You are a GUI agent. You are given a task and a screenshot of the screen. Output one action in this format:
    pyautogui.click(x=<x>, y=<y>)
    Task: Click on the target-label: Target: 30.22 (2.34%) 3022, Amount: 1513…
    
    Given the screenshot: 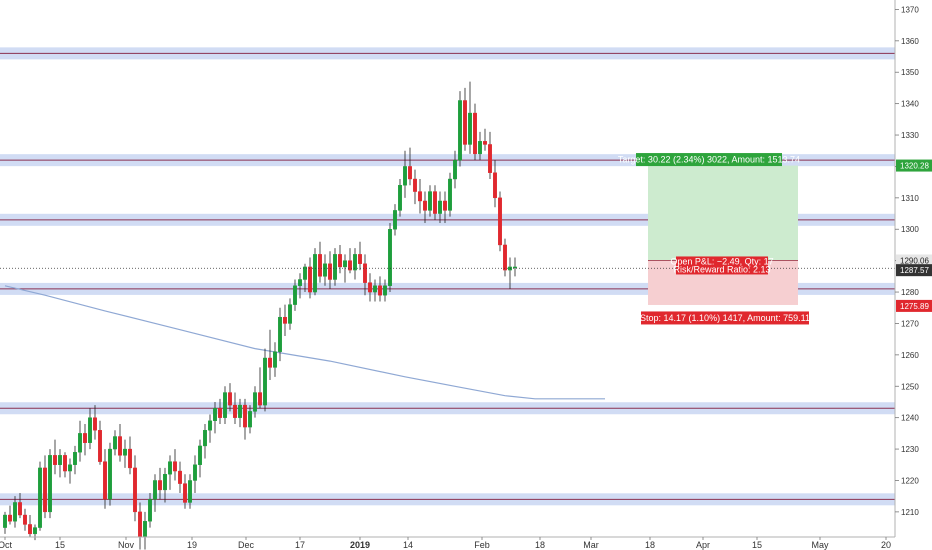 What is the action you would take?
    pyautogui.click(x=709, y=160)
    